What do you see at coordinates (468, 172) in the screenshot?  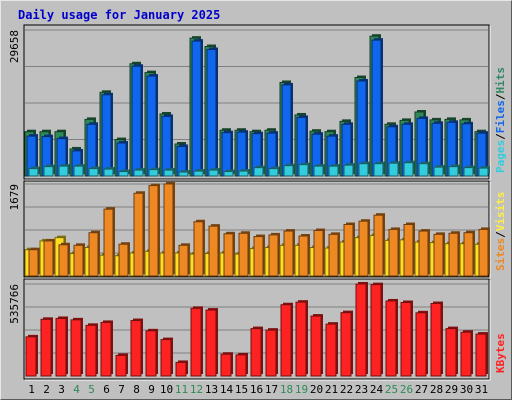 I see `bar-pages-day-30-face` at bounding box center [468, 172].